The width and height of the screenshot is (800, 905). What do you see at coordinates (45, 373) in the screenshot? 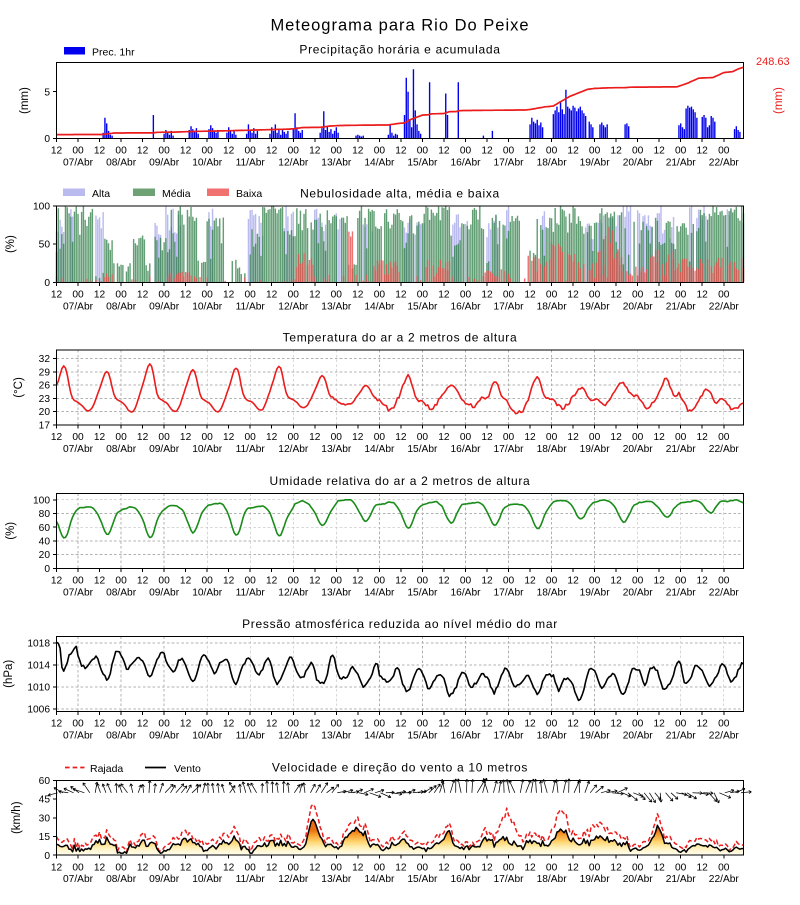
I see `svg-text: 29` at bounding box center [45, 373].